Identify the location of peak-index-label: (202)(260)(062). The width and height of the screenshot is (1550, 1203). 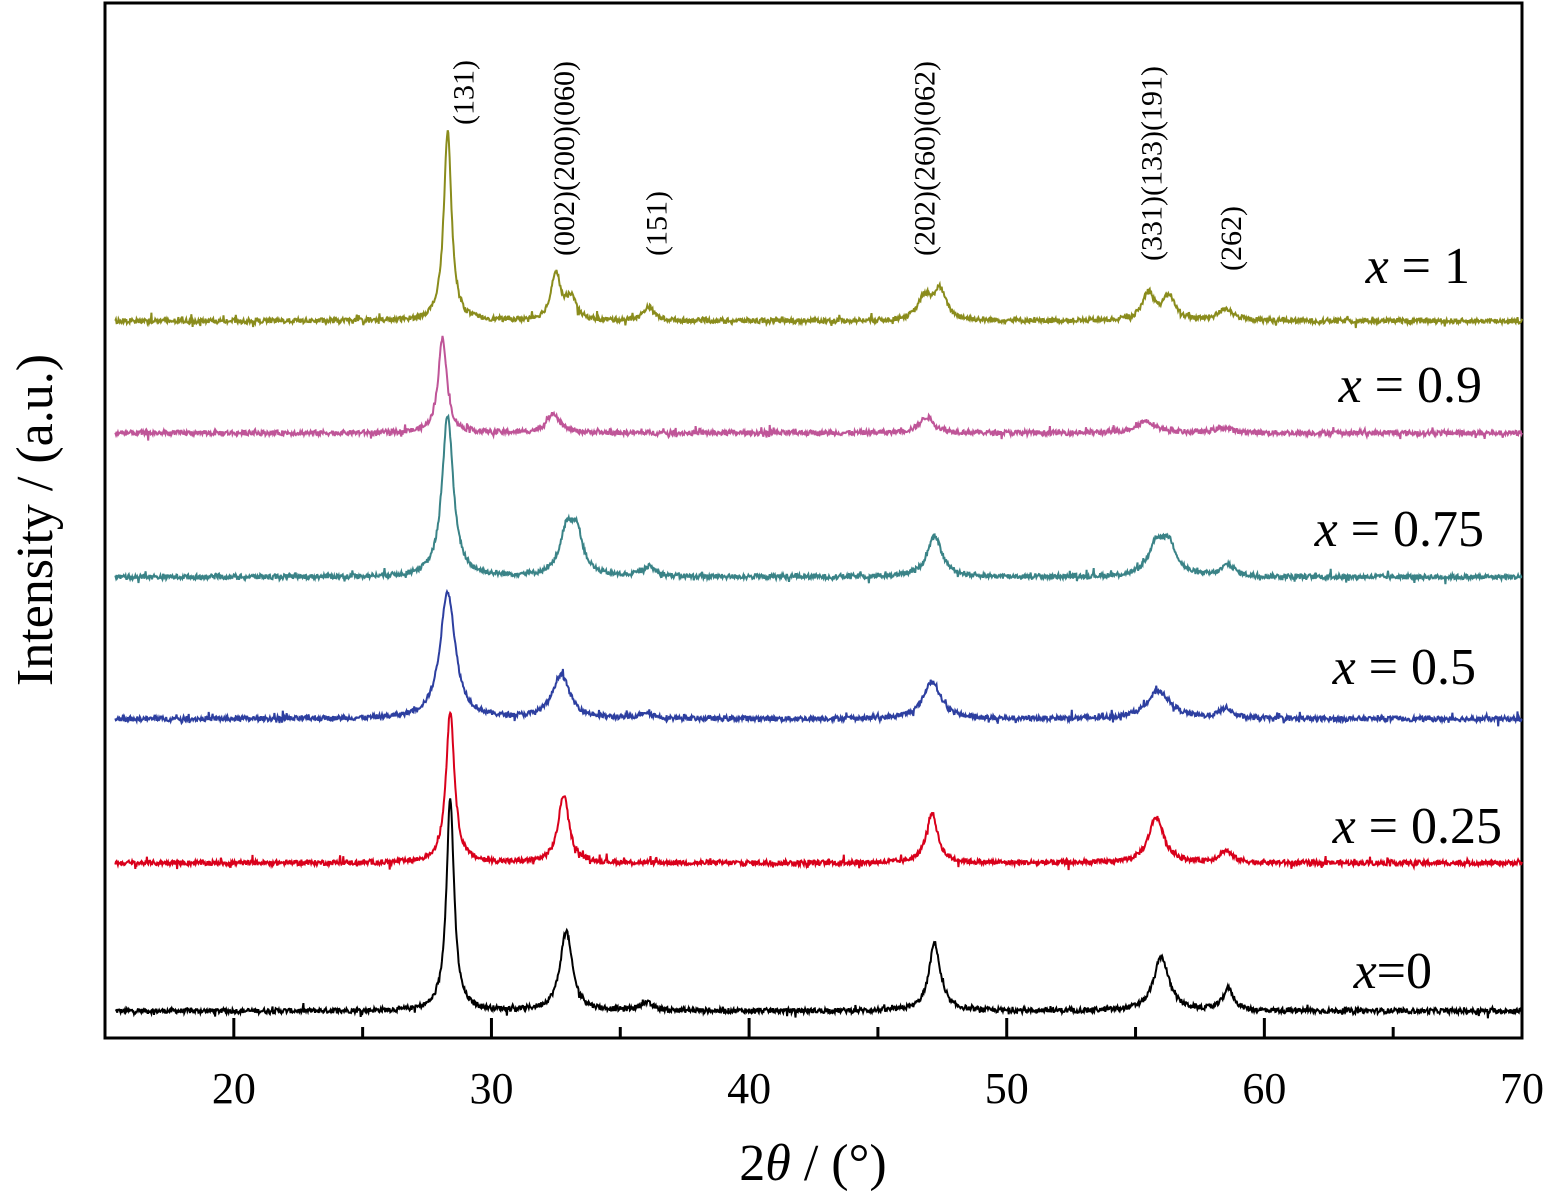
(925, 158).